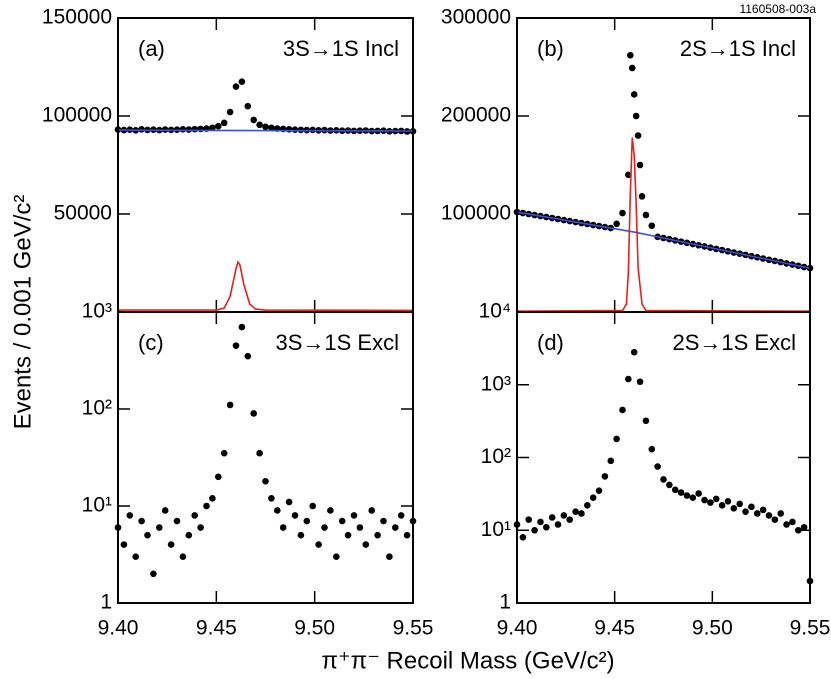 This screenshot has width=831, height=679. I want to click on x-tick-label: 9.55, so click(810, 628).